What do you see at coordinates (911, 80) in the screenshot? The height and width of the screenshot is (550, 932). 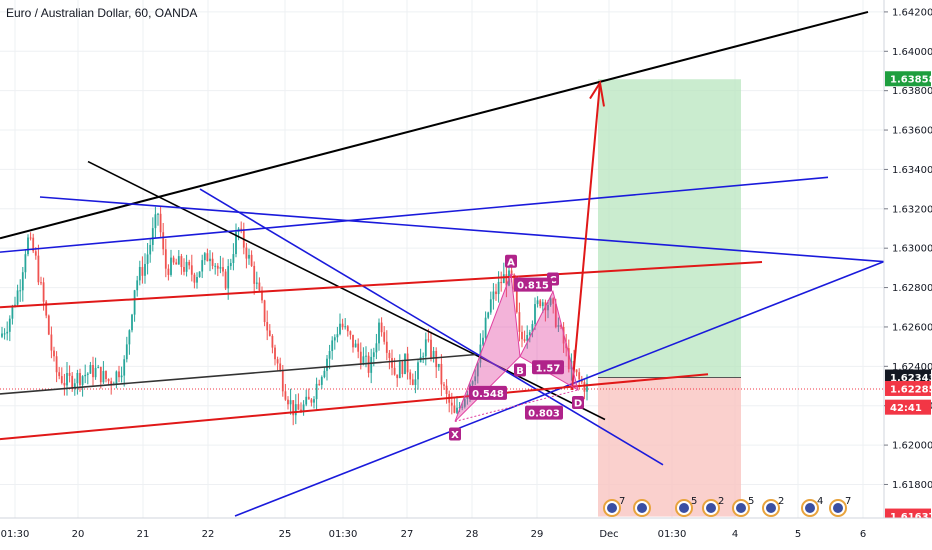 I see `price-tag-label: 1.63858` at bounding box center [911, 80].